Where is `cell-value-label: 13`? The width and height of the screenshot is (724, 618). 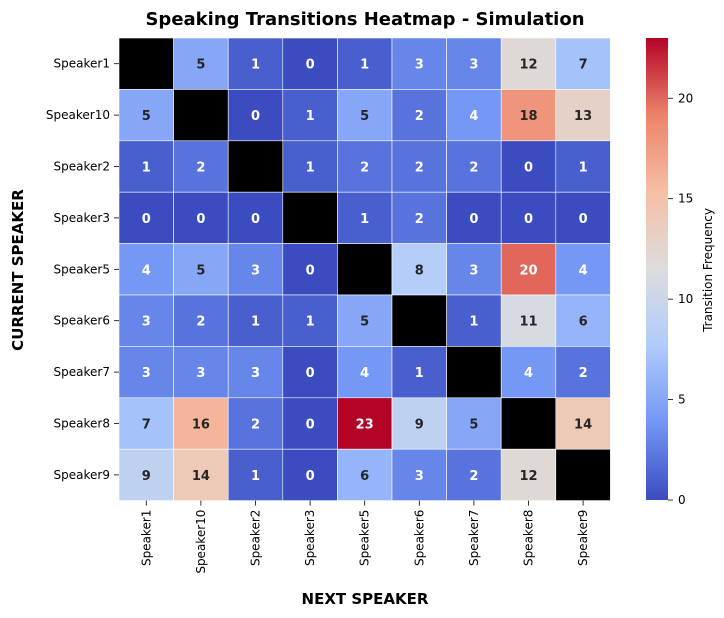 cell-value-label: 13 is located at coordinates (583, 116).